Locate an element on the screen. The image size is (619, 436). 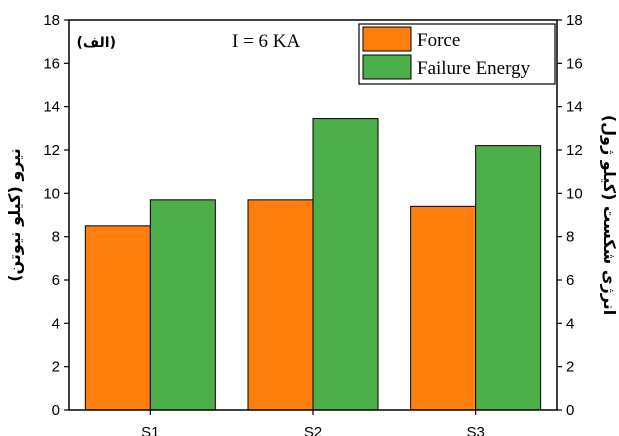
y-tick-label-right: 0 is located at coordinates (570, 410).